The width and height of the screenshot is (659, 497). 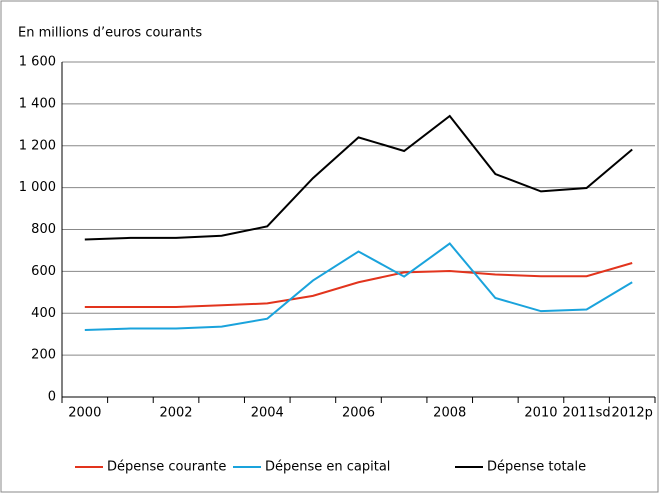 What do you see at coordinates (37, 187) in the screenshot?
I see `y-tick-label: 1 000` at bounding box center [37, 187].